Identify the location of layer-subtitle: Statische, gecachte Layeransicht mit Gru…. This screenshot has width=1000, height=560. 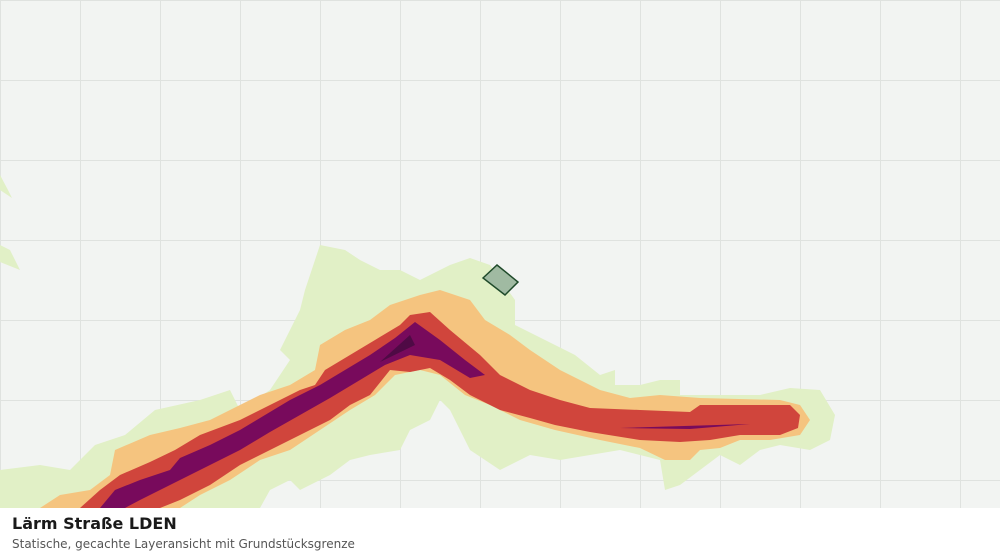
(183, 544).